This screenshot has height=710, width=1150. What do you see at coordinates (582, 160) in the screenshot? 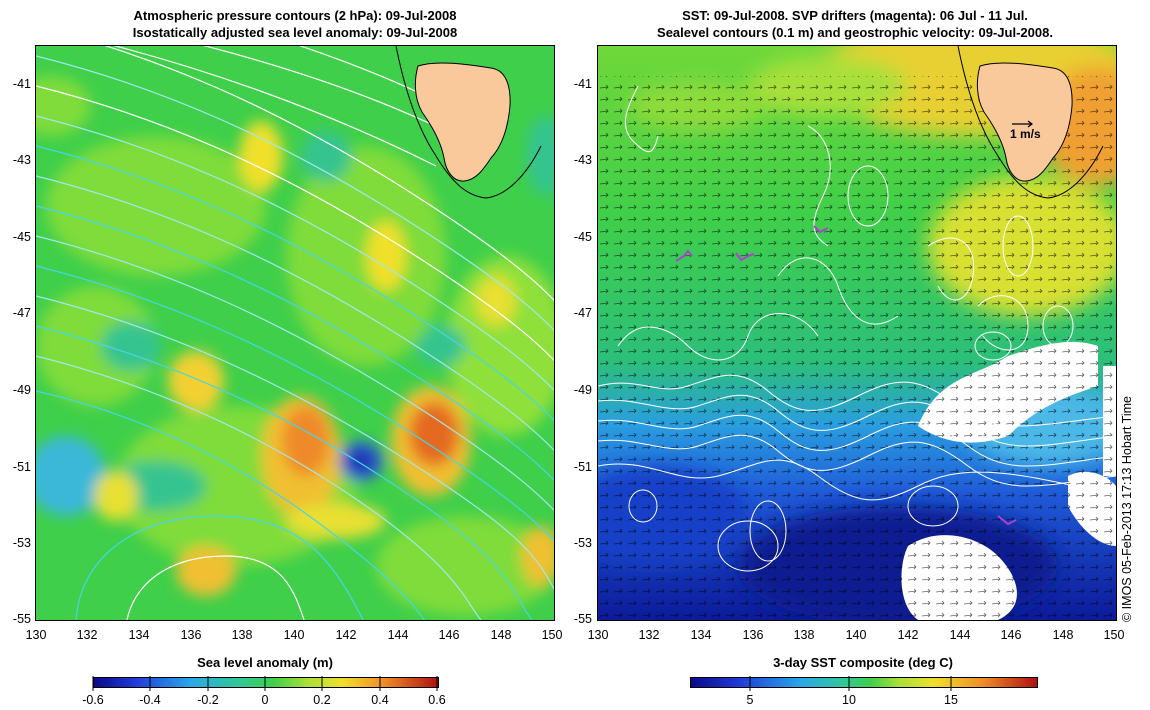
I see `right-lat-tick: -43` at bounding box center [582, 160].